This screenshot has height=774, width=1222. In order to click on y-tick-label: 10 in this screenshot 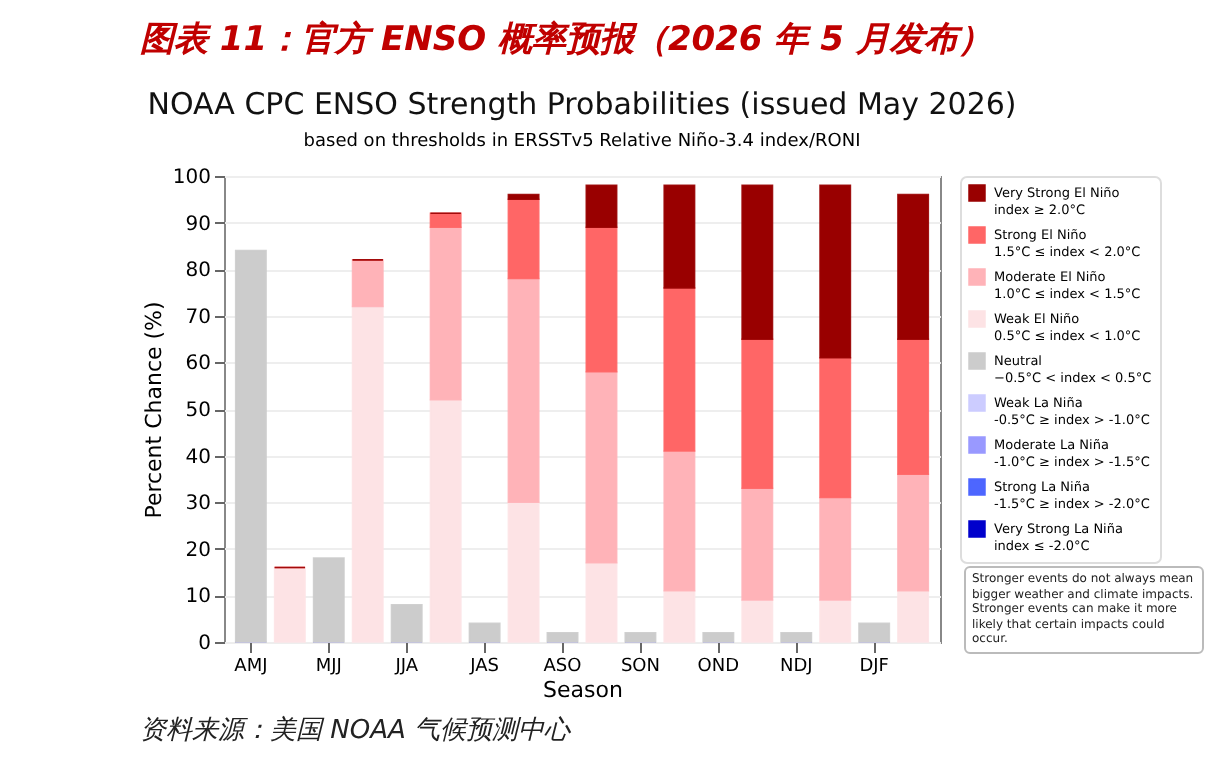, I will do `click(198, 597)`.